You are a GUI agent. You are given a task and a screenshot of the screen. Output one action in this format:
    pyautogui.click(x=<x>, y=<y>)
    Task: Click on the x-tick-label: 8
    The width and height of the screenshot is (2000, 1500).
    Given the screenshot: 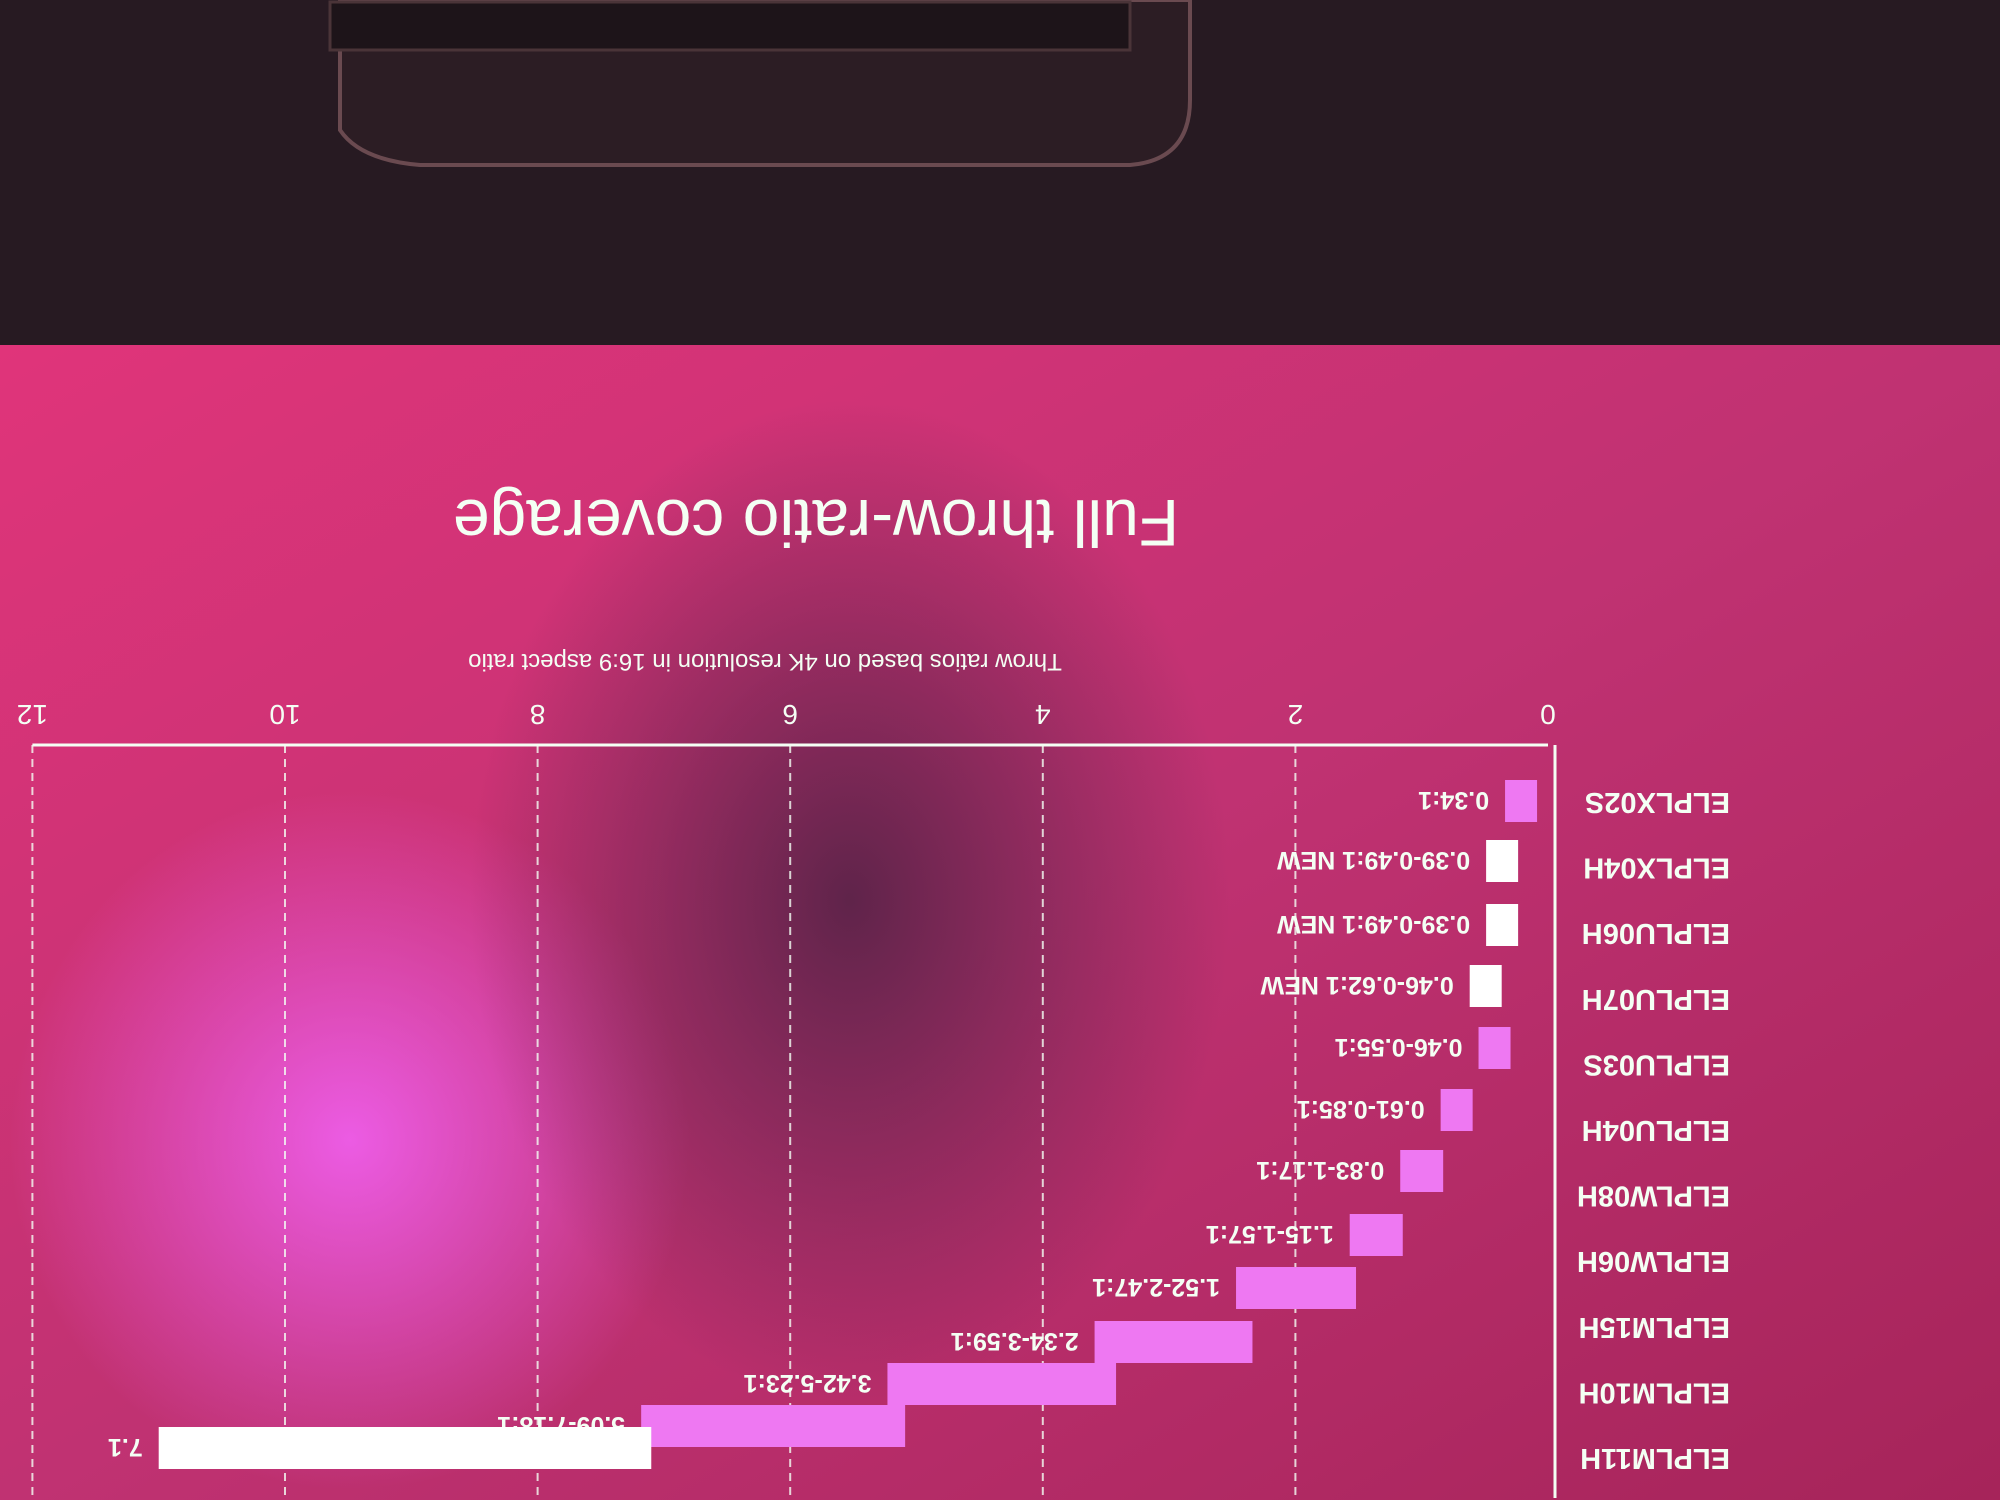 What is the action you would take?
    pyautogui.click(x=538, y=714)
    